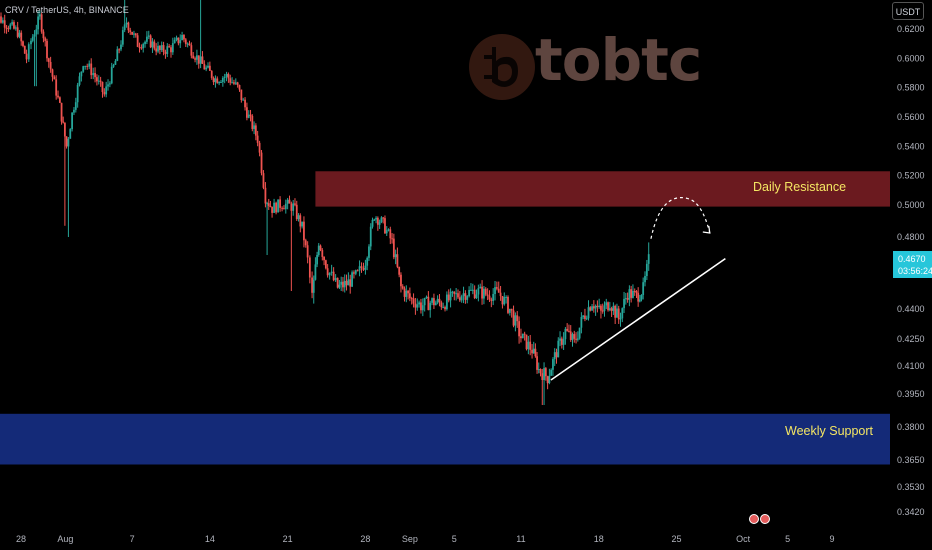 The image size is (932, 550). Describe the element at coordinates (743, 539) in the screenshot. I see `time-tick-label: Oct` at that location.